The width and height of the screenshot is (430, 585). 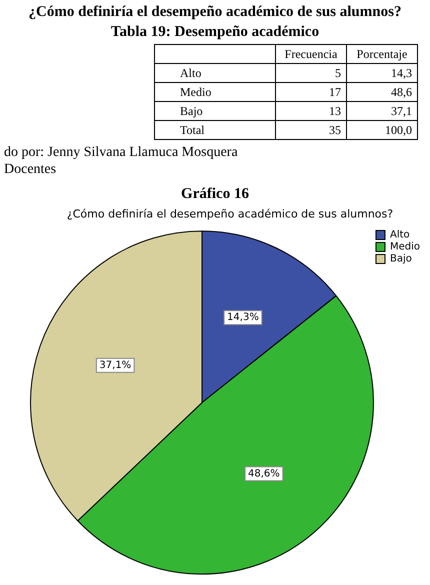 I want to click on data-label: 37,1%, so click(x=115, y=366).